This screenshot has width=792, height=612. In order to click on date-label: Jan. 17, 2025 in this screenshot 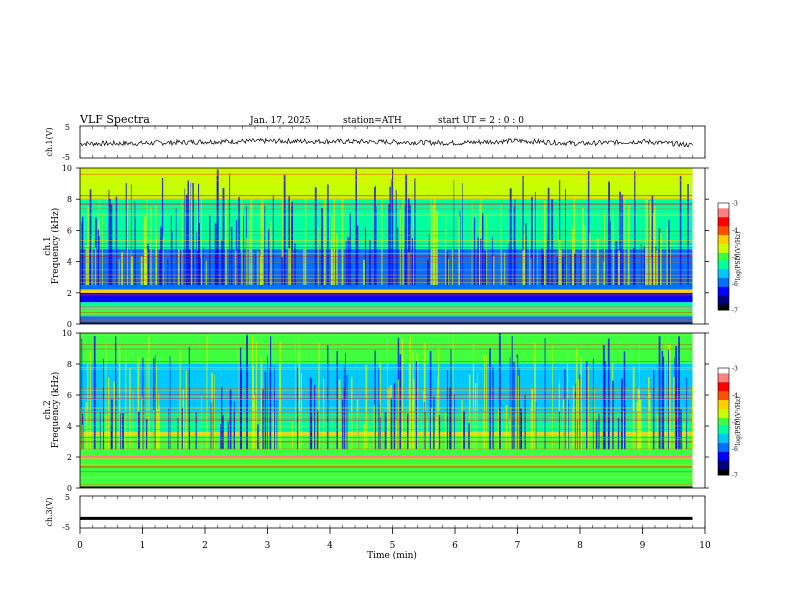, I will do `click(280, 121)`.